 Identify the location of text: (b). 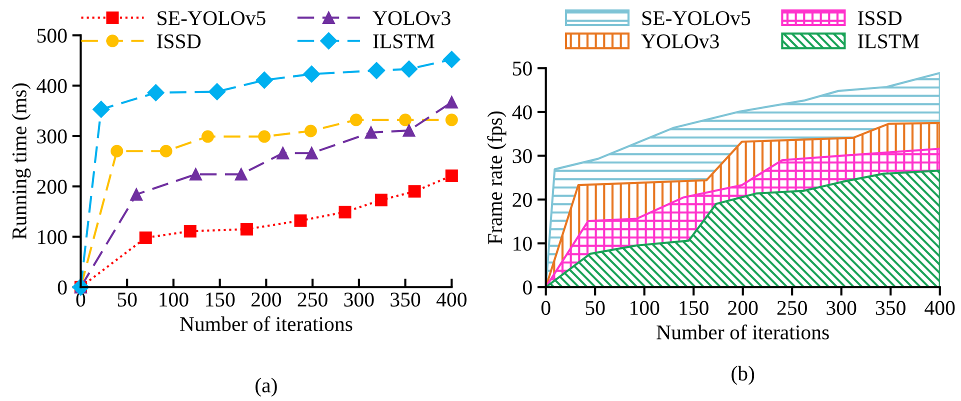
(743, 375).